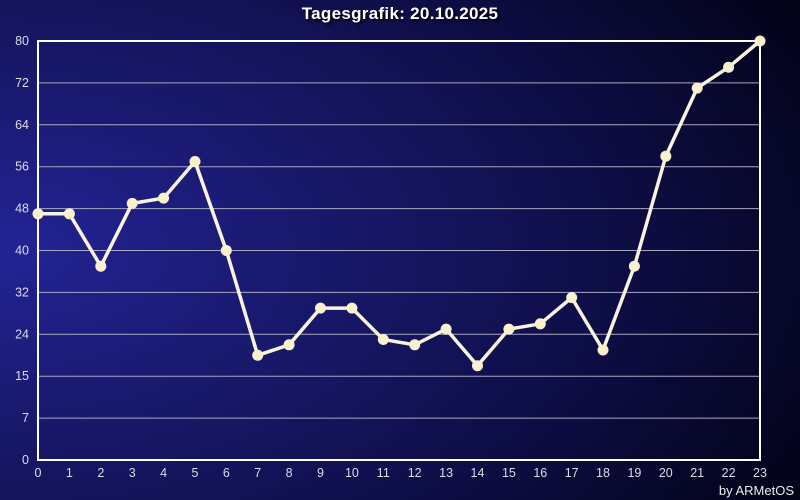  What do you see at coordinates (540, 473) in the screenshot?
I see `x-axis-tick-label: 16` at bounding box center [540, 473].